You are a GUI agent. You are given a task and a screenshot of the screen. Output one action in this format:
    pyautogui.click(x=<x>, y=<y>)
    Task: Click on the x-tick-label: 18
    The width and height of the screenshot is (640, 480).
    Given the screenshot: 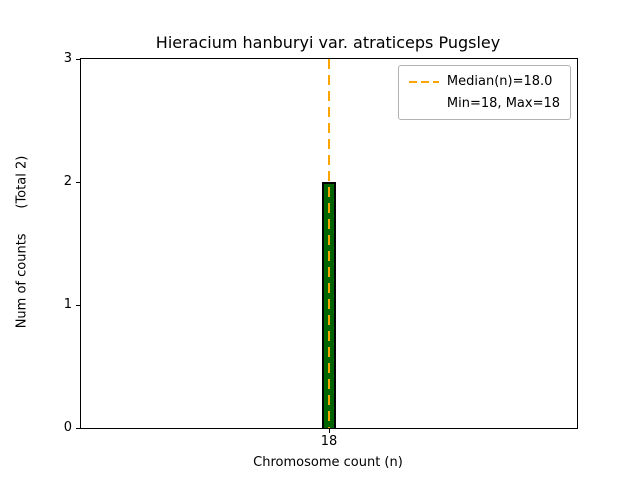 What is the action you would take?
    pyautogui.click(x=329, y=441)
    